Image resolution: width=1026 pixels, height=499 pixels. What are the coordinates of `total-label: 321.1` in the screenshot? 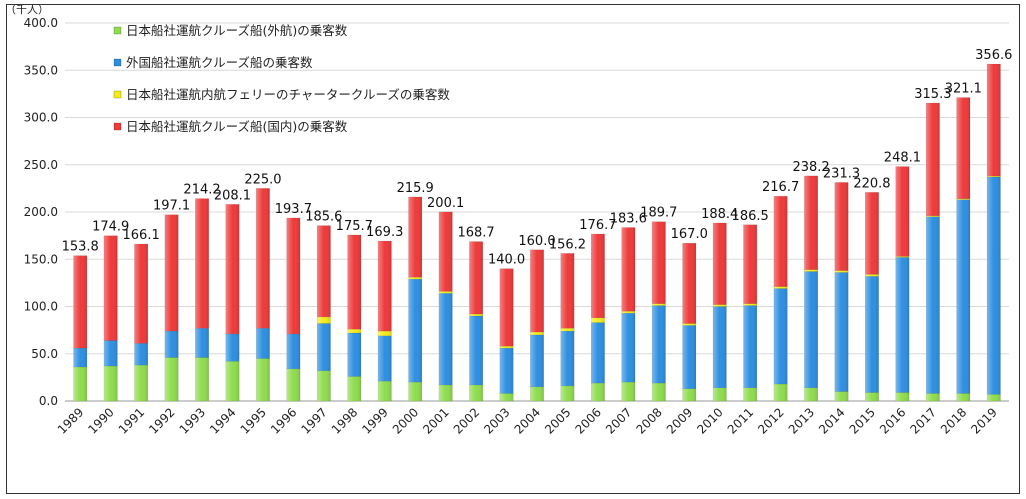 It's located at (963, 89).